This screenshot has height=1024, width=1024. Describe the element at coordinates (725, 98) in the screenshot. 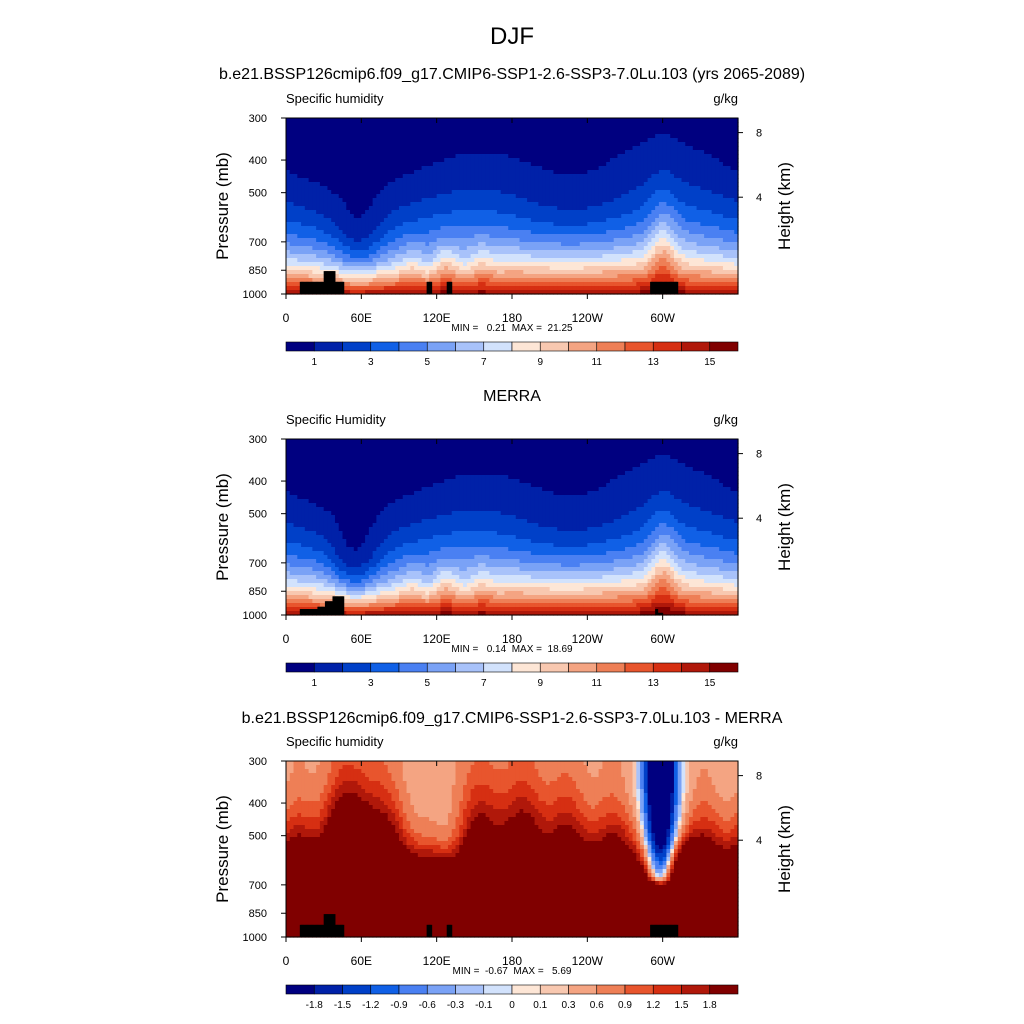

I see `units-label: g/kg` at that location.